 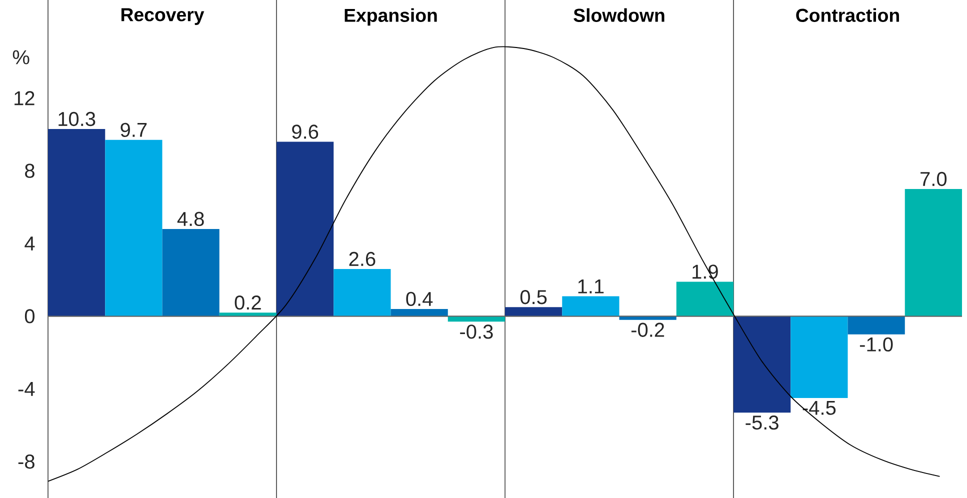 What do you see at coordinates (533, 297) in the screenshot?
I see `data-label: 0.5` at bounding box center [533, 297].